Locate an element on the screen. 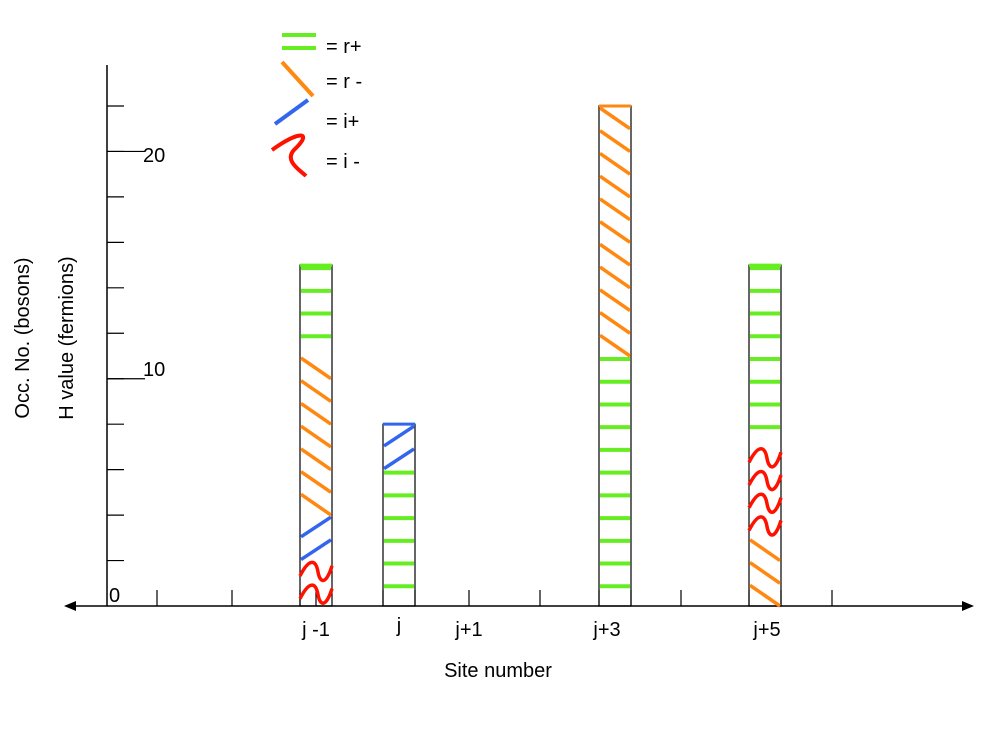  legend: = r+ = r - = i+ = i - is located at coordinates (316, 105).